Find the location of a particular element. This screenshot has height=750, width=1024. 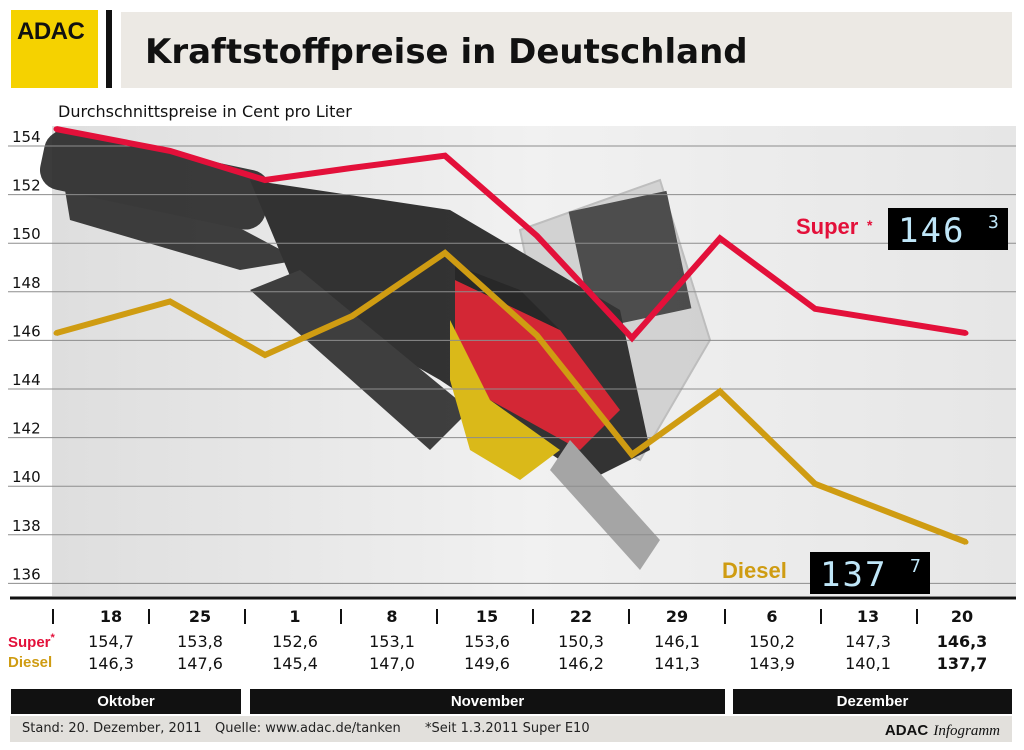

diesel-row-label: Diesel is located at coordinates (30, 662).